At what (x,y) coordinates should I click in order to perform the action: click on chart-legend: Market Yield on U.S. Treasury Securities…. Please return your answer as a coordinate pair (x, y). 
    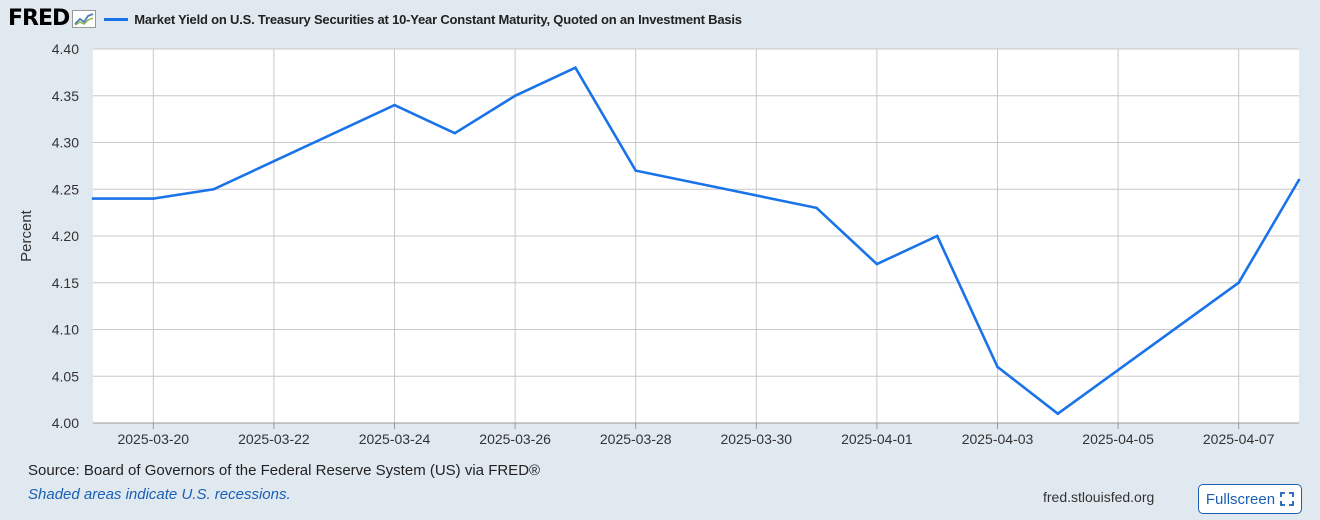
    Looking at the image, I should click on (423, 19).